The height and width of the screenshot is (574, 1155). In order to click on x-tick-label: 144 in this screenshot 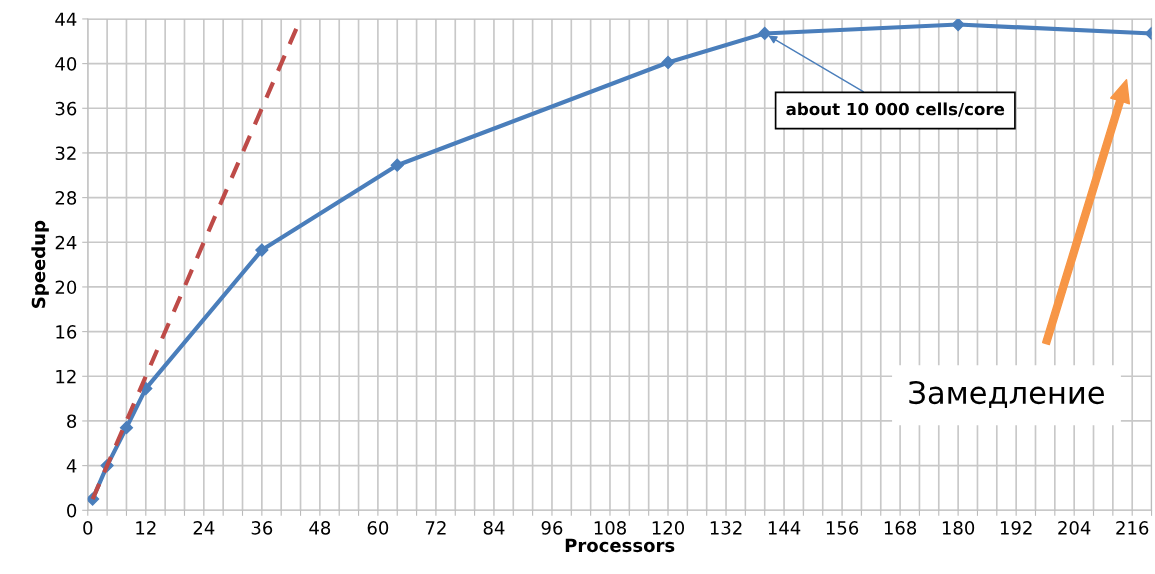, I will do `click(784, 528)`.